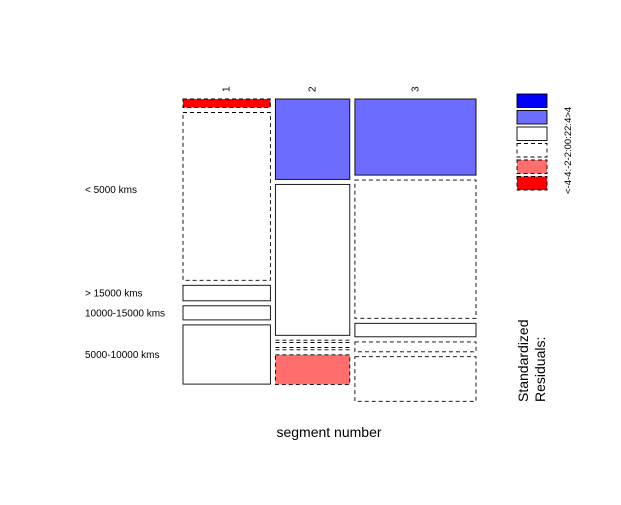 This screenshot has width=621, height=505. Describe the element at coordinates (125, 313) in the screenshot. I see `row-label-3: 10000-15000 kms` at that location.